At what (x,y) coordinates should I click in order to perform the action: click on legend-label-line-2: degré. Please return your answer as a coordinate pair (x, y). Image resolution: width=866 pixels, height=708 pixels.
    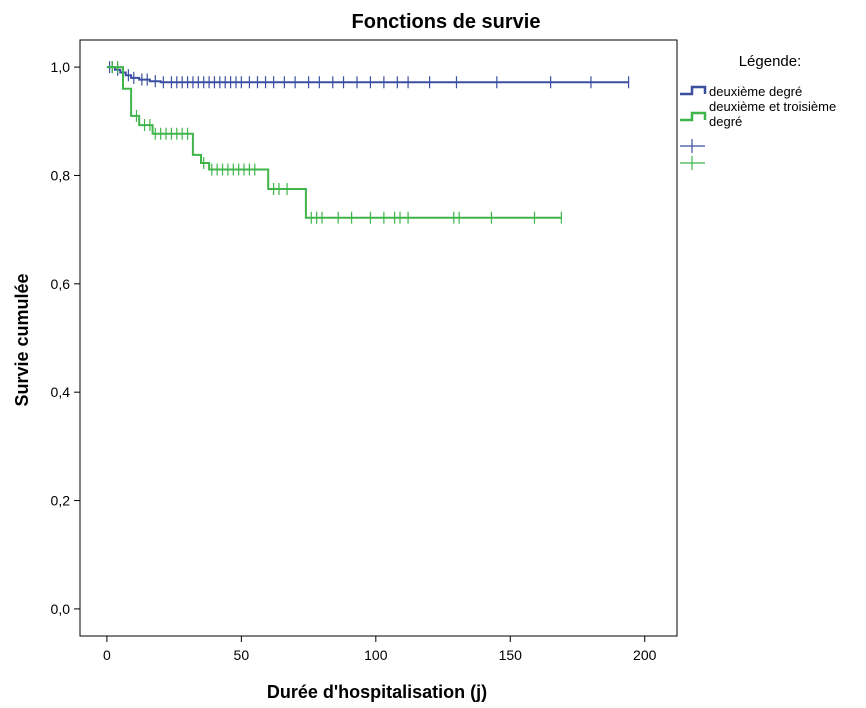
    Looking at the image, I should click on (725, 121).